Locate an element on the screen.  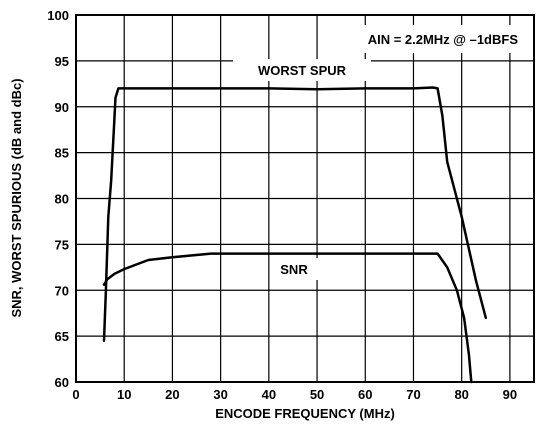
x-axis-title: ENCODE FREQUENCY (MHz) is located at coordinates (305, 413).